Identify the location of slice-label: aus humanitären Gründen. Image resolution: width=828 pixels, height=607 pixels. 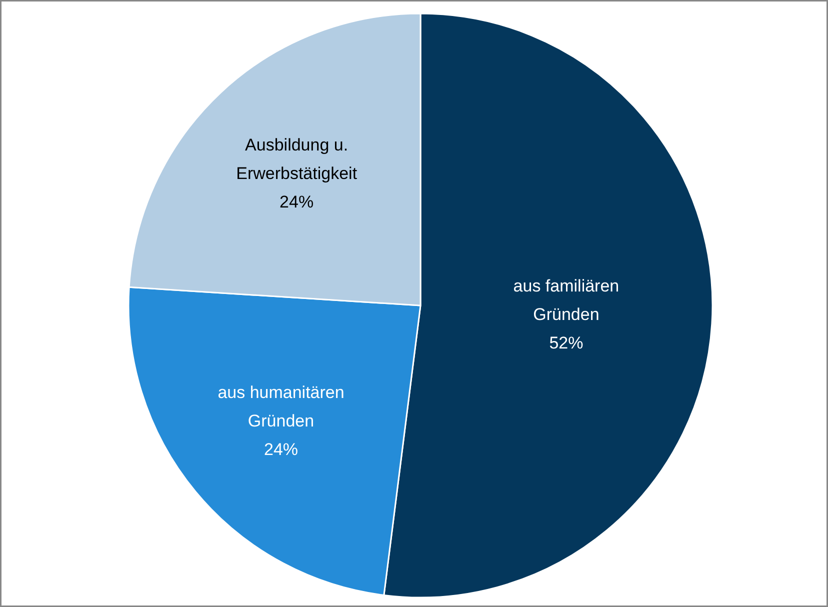
(281, 406).